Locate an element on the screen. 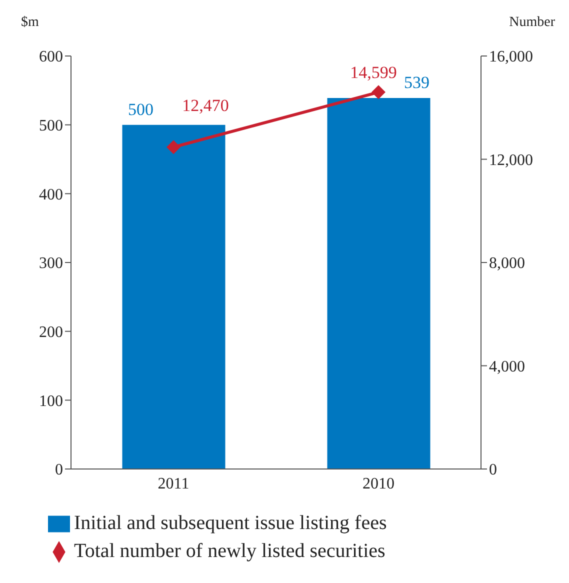 This screenshot has height=583, width=569. legend-label: Total number of newly listed securities is located at coordinates (230, 551).